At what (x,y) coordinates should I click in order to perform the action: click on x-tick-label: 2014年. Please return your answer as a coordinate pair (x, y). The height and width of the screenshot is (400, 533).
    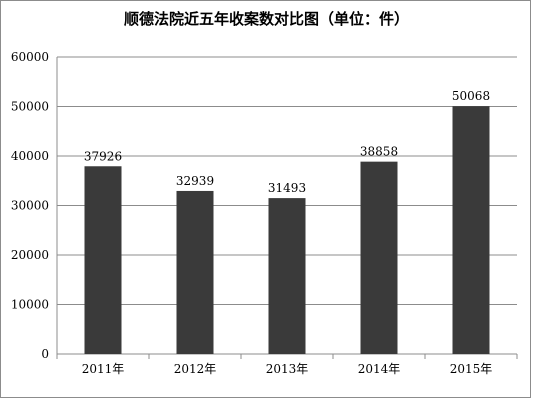
    Looking at the image, I should click on (379, 369).